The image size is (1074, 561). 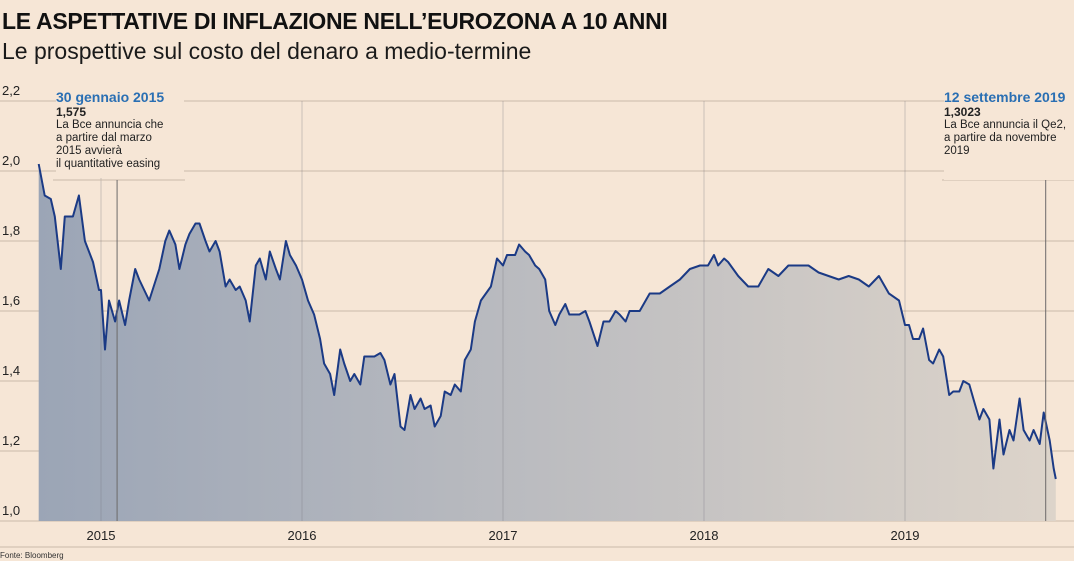 I want to click on annotation-value: 1,575, so click(x=71, y=112).